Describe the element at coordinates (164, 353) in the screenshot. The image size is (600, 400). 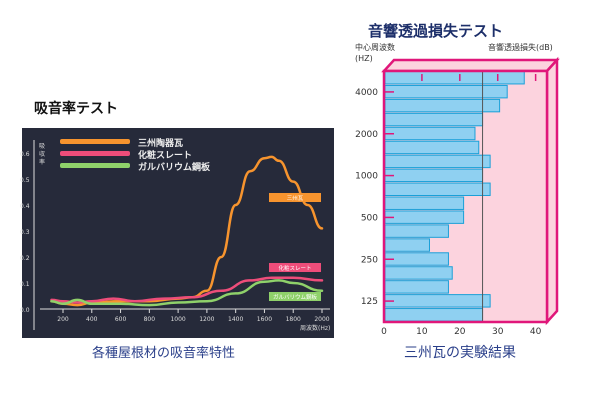
I see `left-chart-caption: 各種屋根材の吸音率特性` at that location.